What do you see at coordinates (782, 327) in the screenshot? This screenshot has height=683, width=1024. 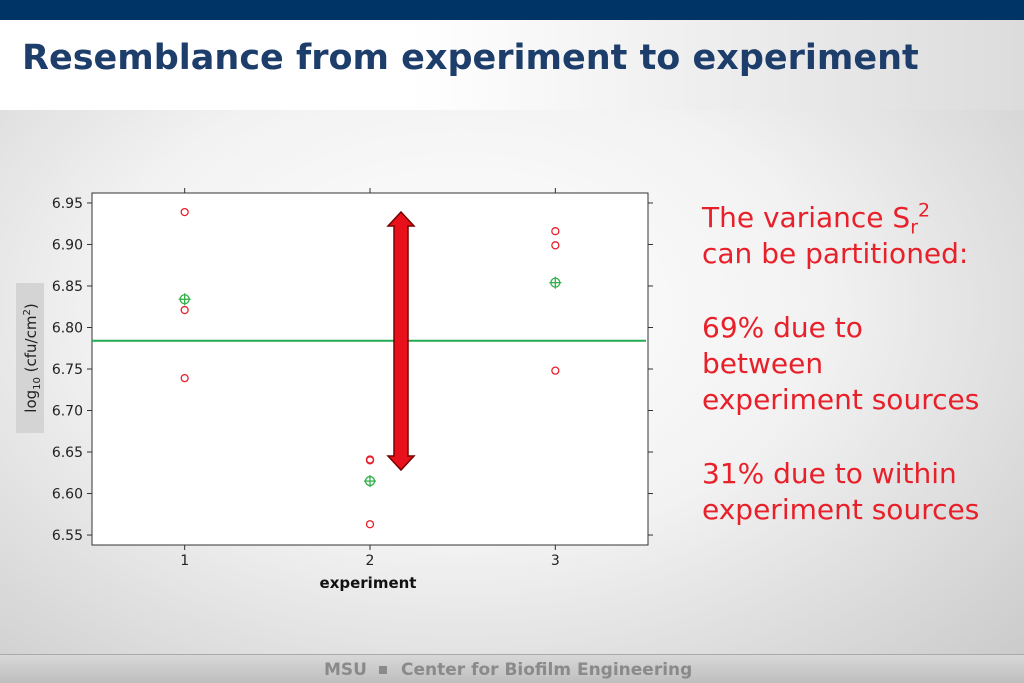 I see `note-line: 69% due to` at bounding box center [782, 327].